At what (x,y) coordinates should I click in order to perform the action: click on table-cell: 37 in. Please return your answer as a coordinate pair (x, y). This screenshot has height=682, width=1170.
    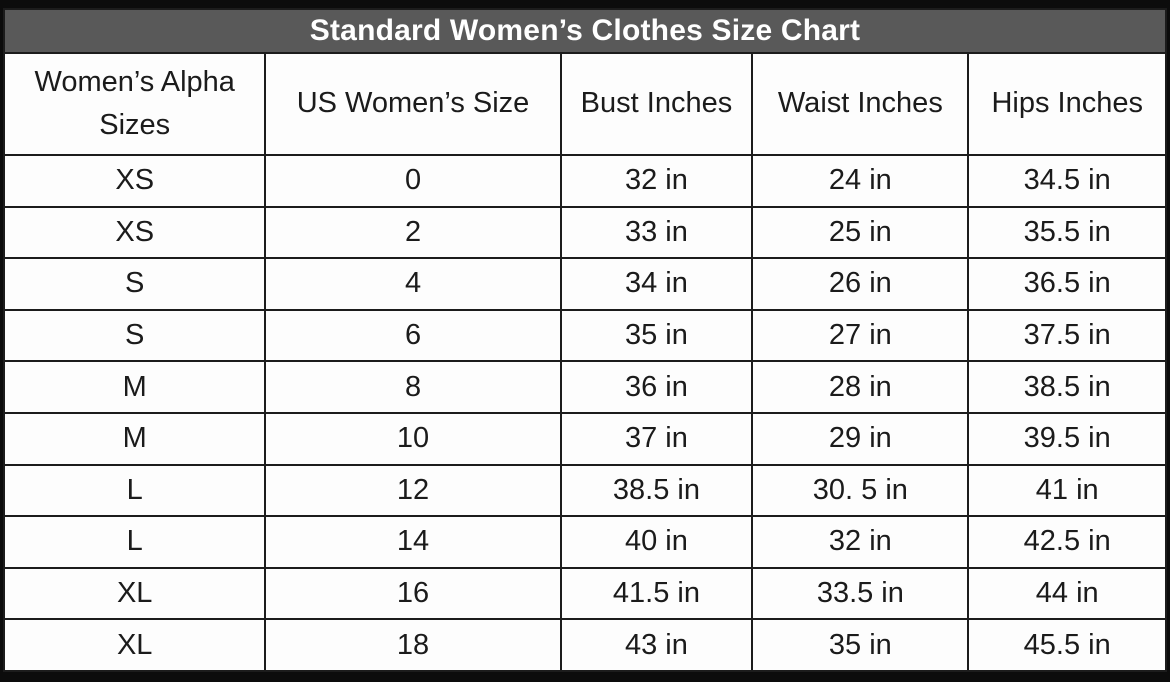
    Looking at the image, I should click on (656, 438).